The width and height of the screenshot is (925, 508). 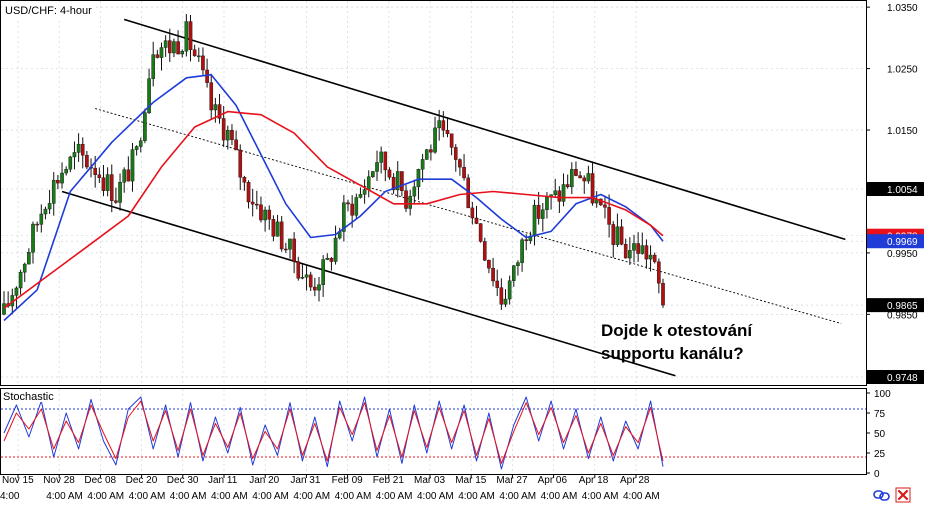 What do you see at coordinates (28, 397) in the screenshot?
I see `stochastic-label: Stochastic` at bounding box center [28, 397].